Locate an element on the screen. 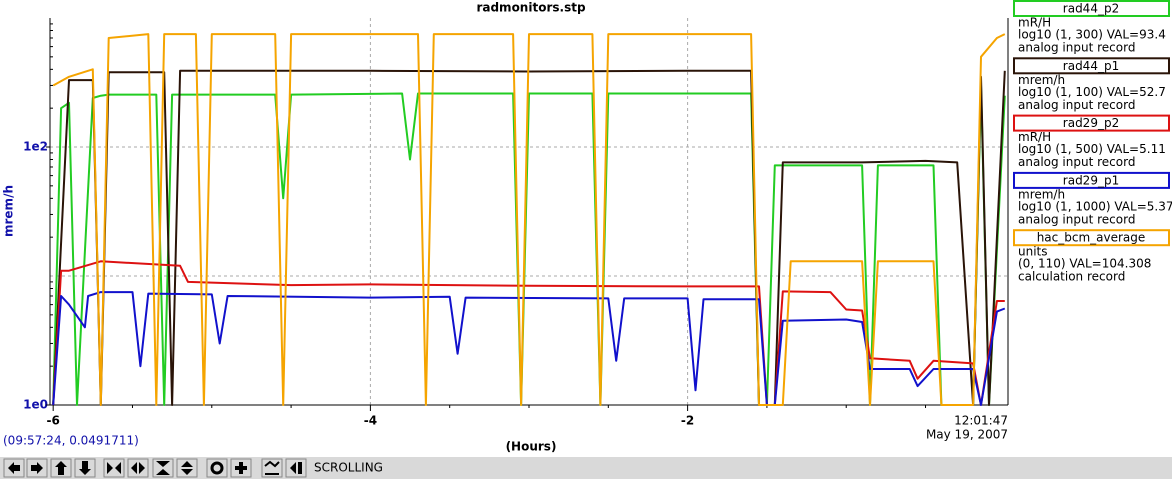  end-date: May 19, 2007 is located at coordinates (967, 435).